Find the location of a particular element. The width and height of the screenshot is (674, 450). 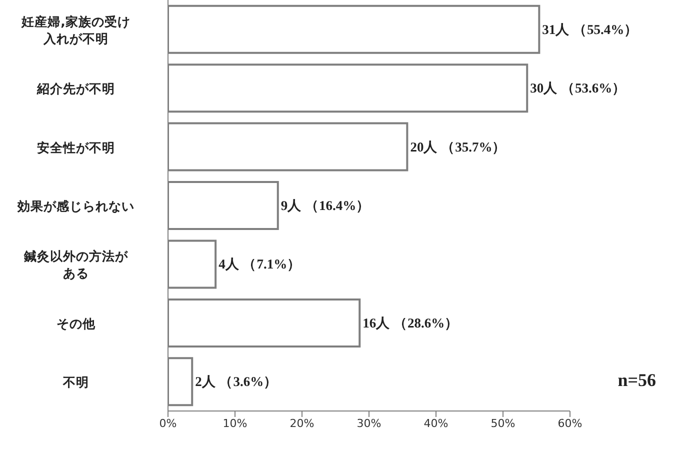

x-tick-label: 20% is located at coordinates (302, 423).